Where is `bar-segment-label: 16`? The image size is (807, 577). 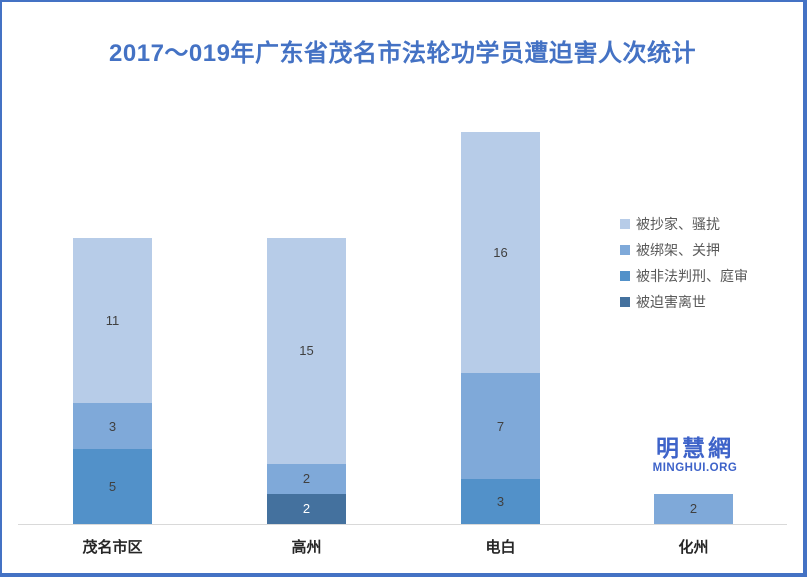 bar-segment-label: 16 is located at coordinates (500, 253).